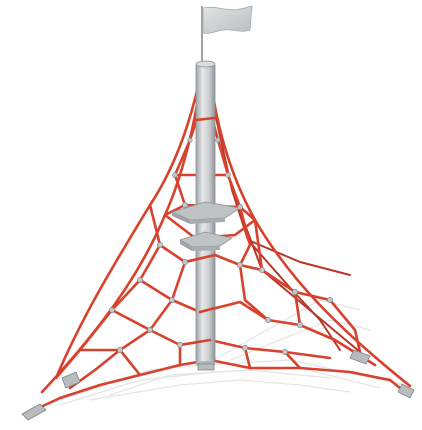 Image resolution: width=422 pixels, height=430 pixels. What do you see at coordinates (206, 212) in the screenshot?
I see `upper-platform` at bounding box center [206, 212].